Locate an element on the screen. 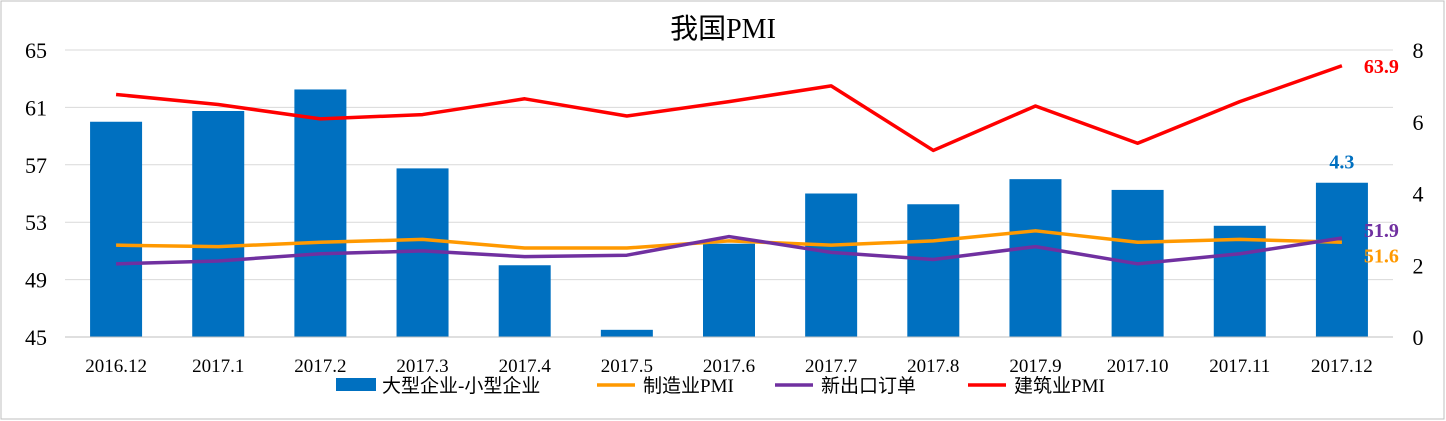 This screenshot has width=1446, height=421. x-axis-tick-label: 2017.10 is located at coordinates (1138, 366).